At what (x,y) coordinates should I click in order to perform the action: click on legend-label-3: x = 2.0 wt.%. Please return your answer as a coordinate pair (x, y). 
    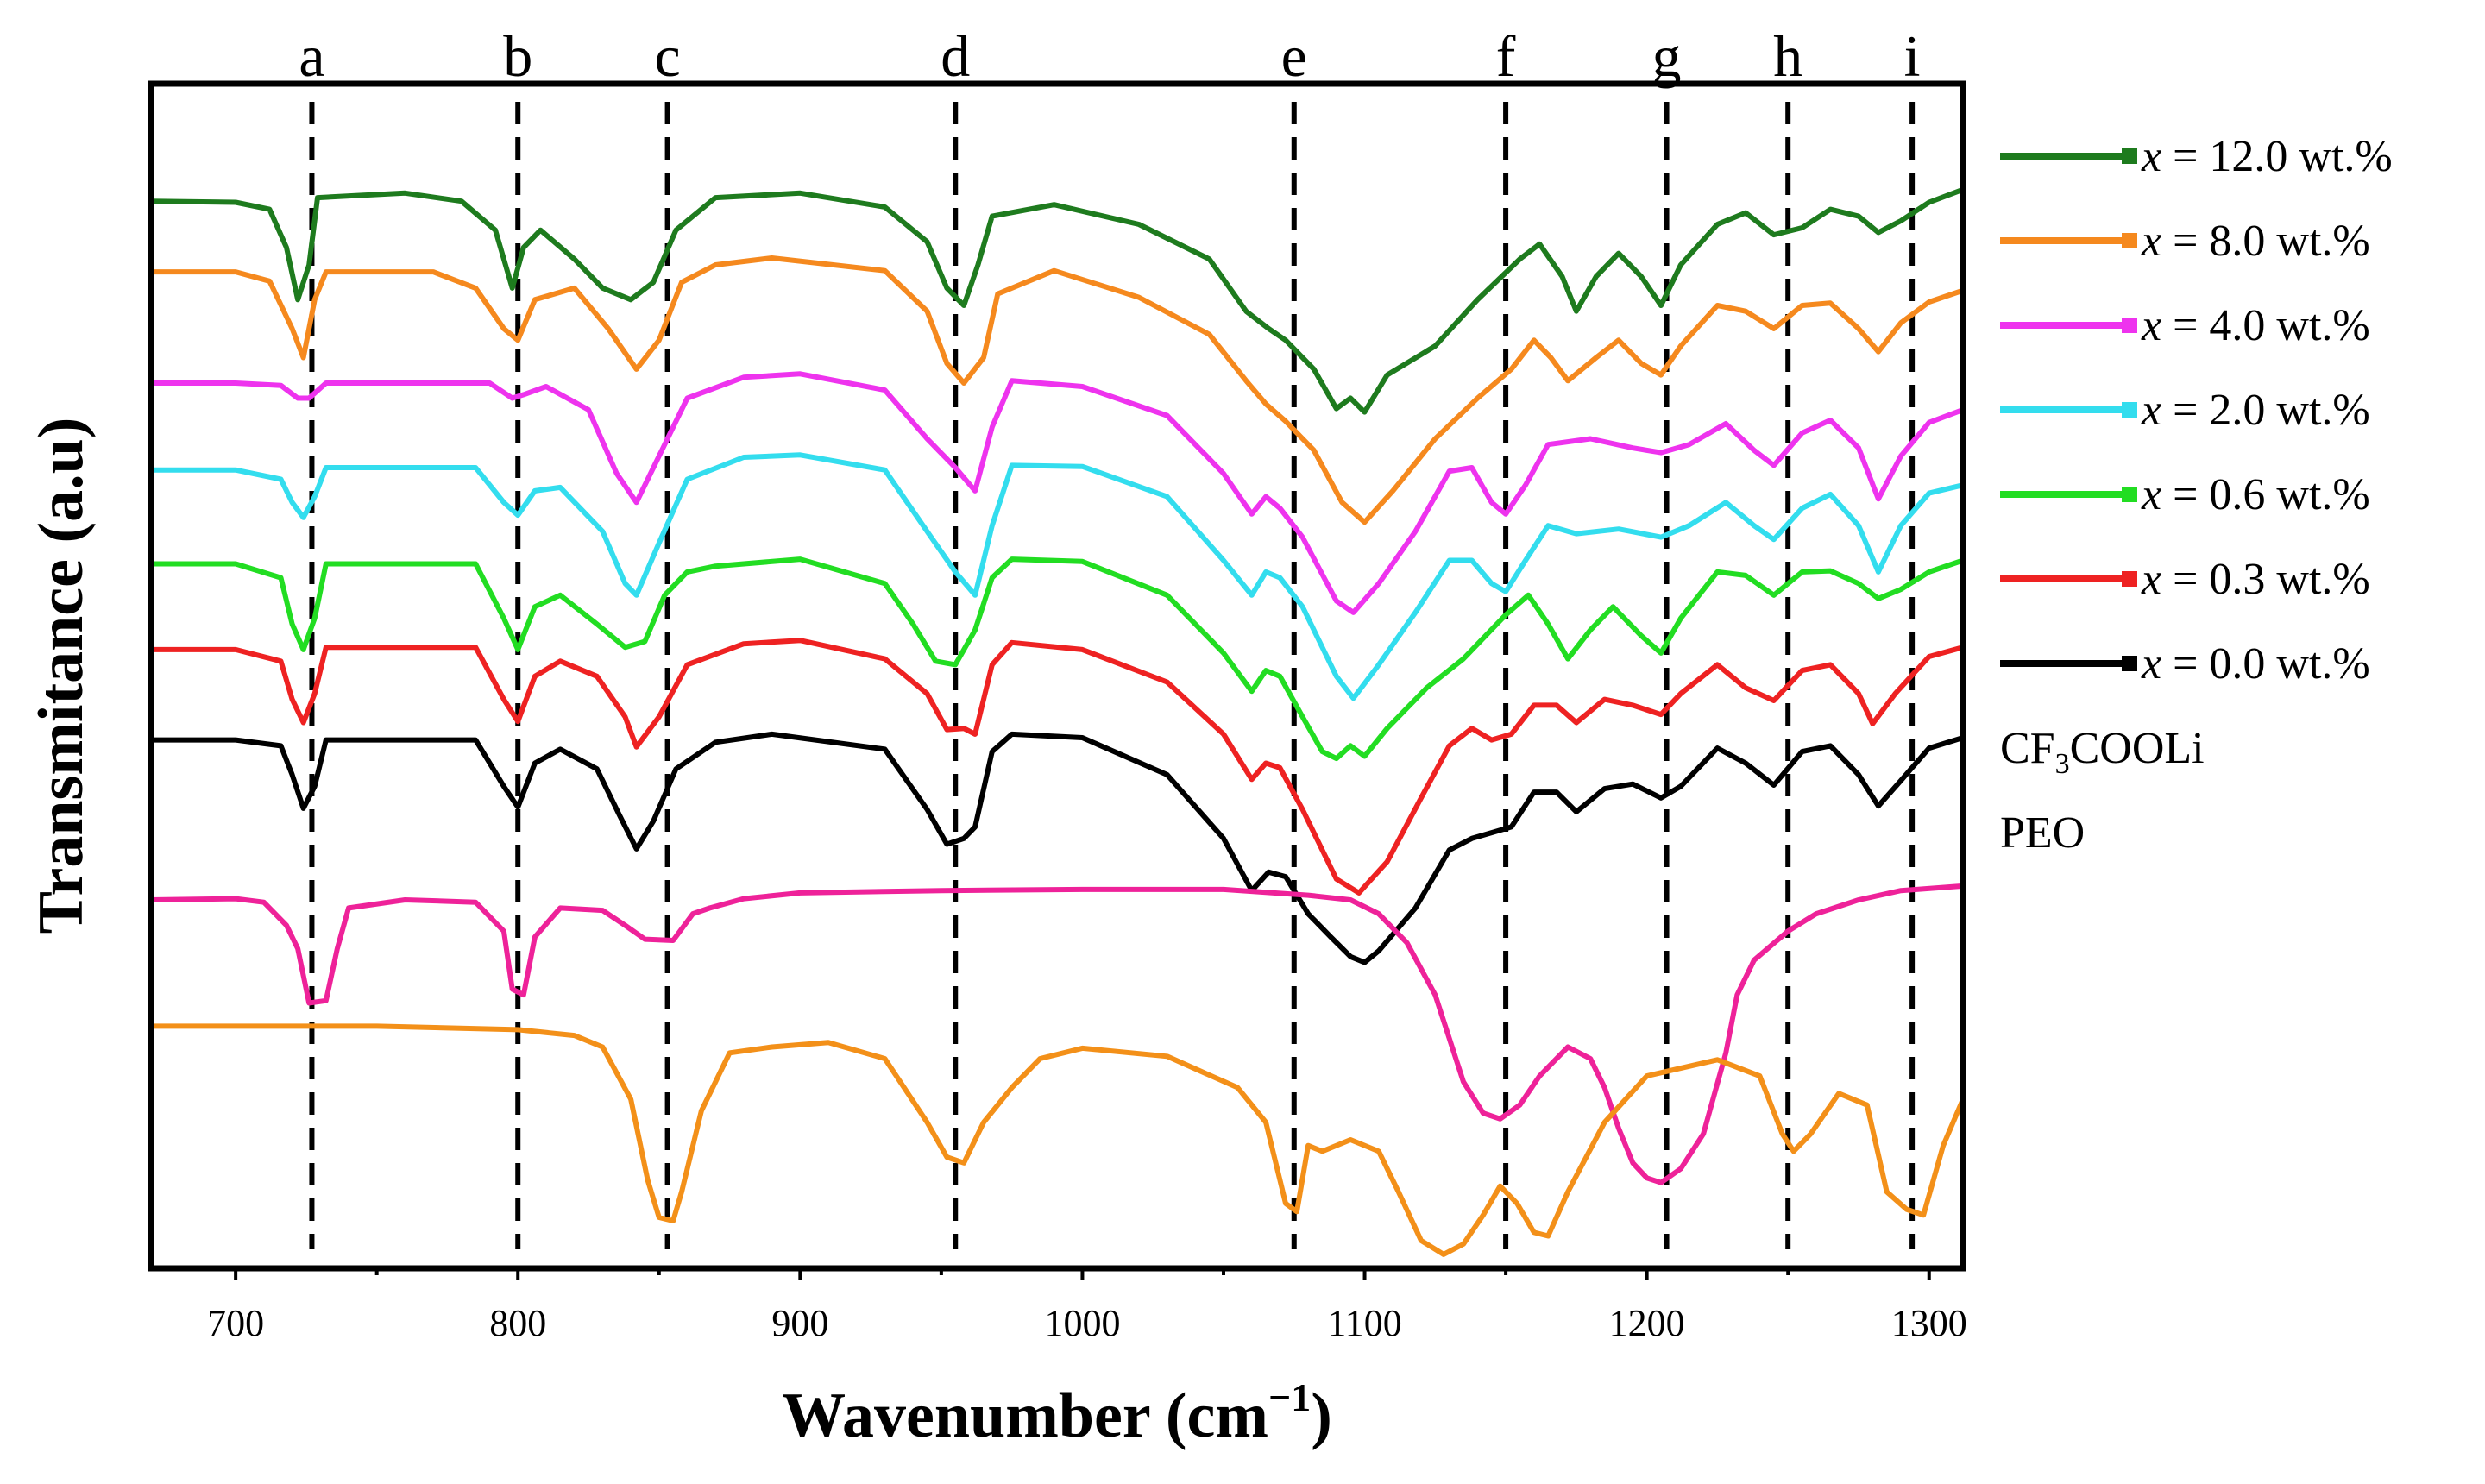
    Looking at the image, I should click on (2255, 410).